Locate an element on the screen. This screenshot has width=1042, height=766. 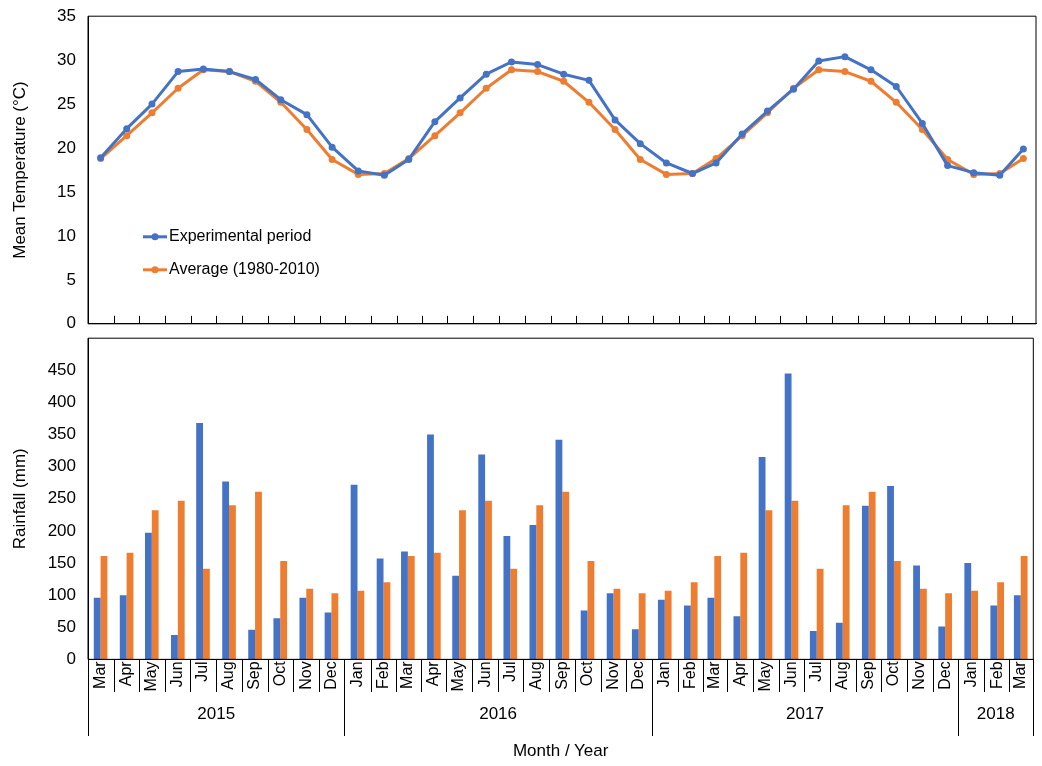
y-tick-label: 30 is located at coordinates (66, 59).